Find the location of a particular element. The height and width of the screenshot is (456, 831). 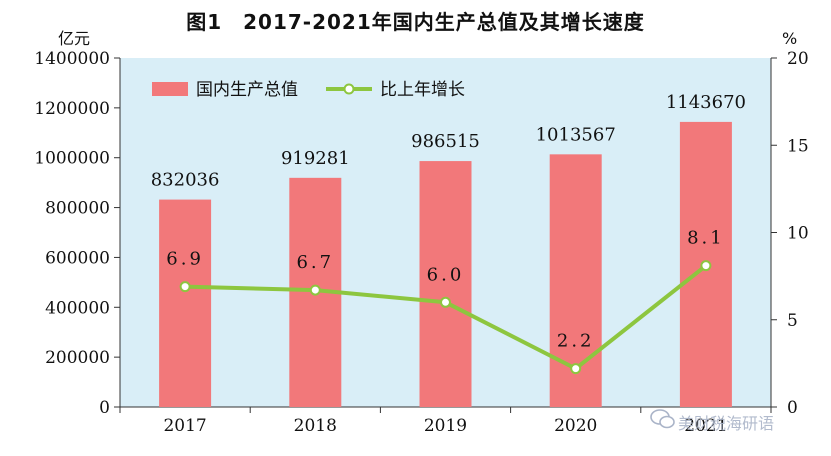

left-tick-label: 400000 is located at coordinates (77, 308).